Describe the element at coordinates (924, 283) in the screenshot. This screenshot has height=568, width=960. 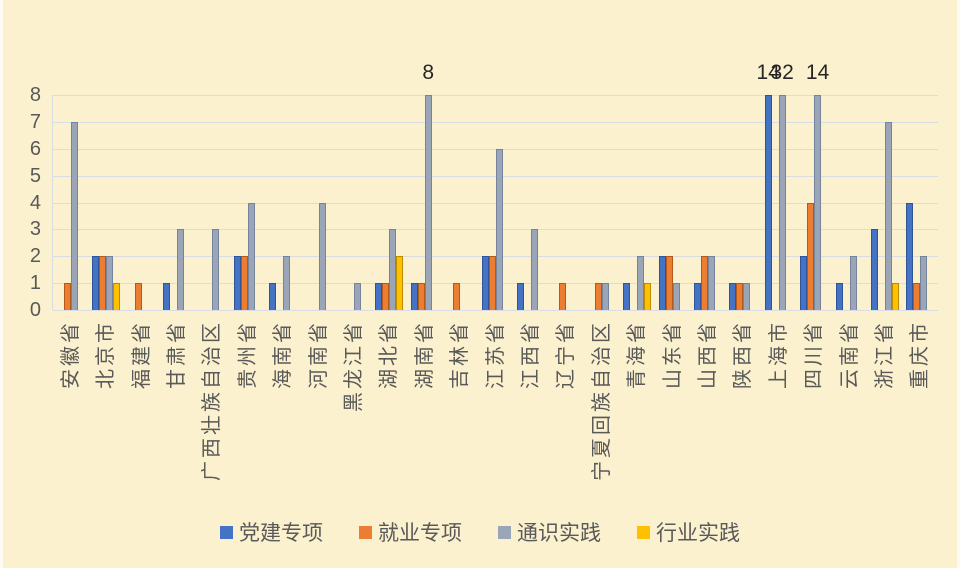
I see `bar-重庆市-通识实践` at that location.